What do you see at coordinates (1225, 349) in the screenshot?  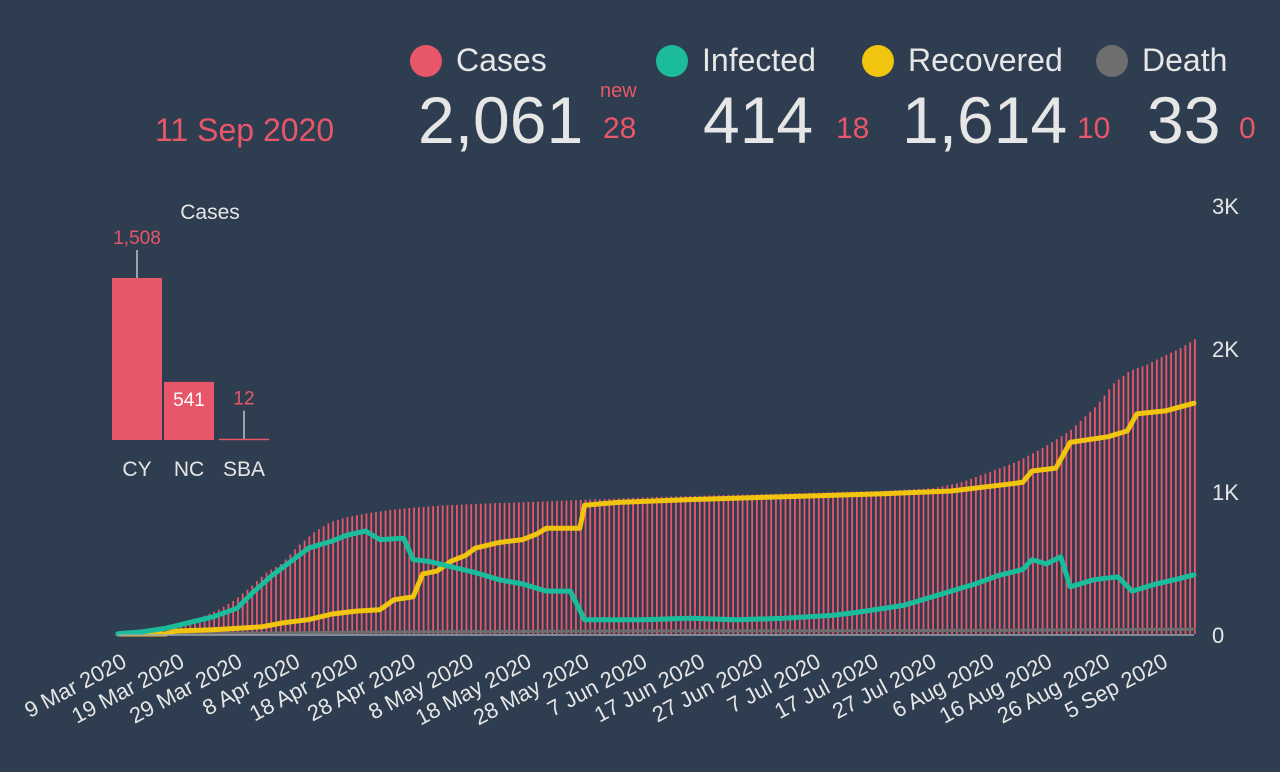 I see `y-tick-label: 2K` at bounding box center [1225, 349].